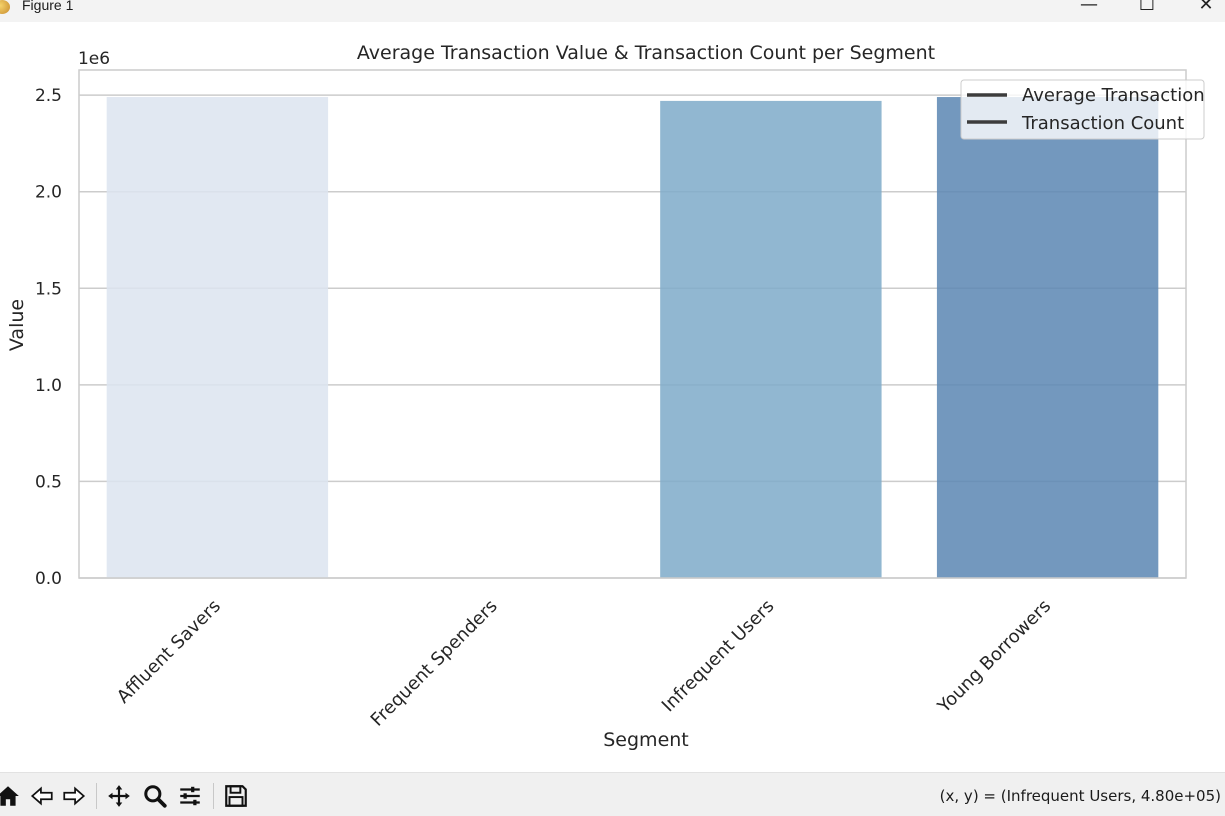 The image size is (1225, 816). Describe the element at coordinates (1113, 95) in the screenshot. I see `legend-label-average-transaction: Average Transaction` at that location.